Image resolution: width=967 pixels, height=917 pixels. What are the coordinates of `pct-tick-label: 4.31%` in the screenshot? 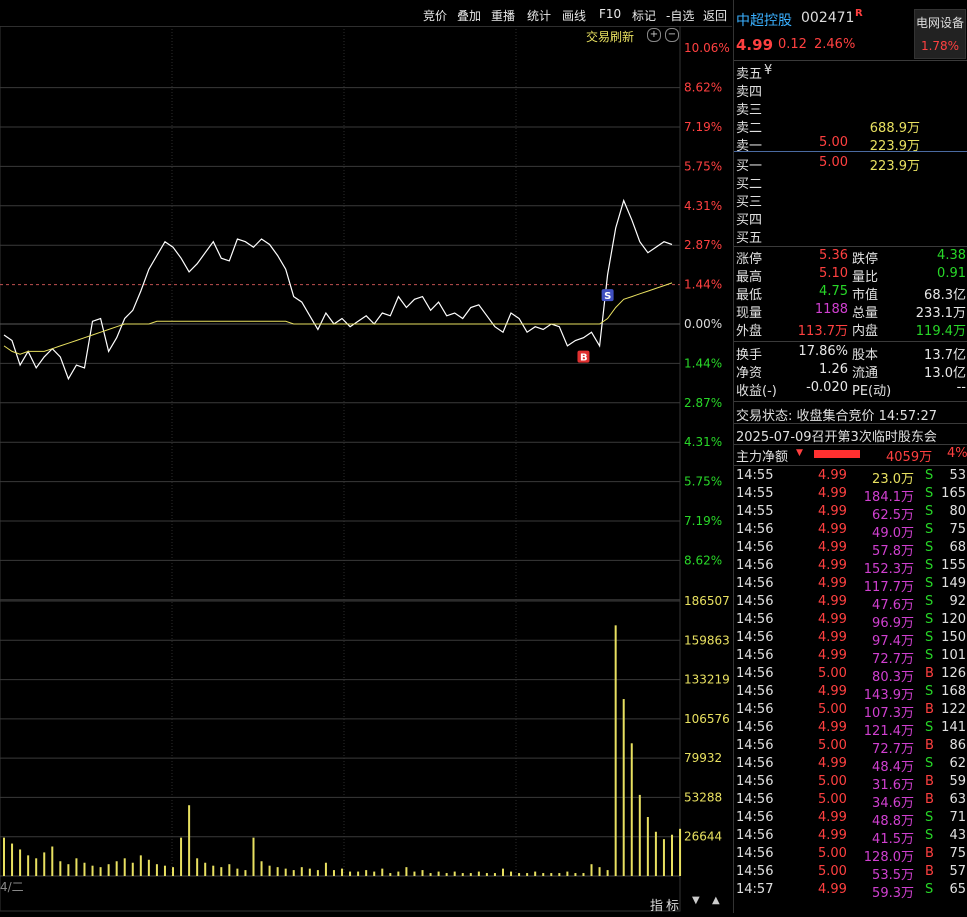 It's located at (703, 442).